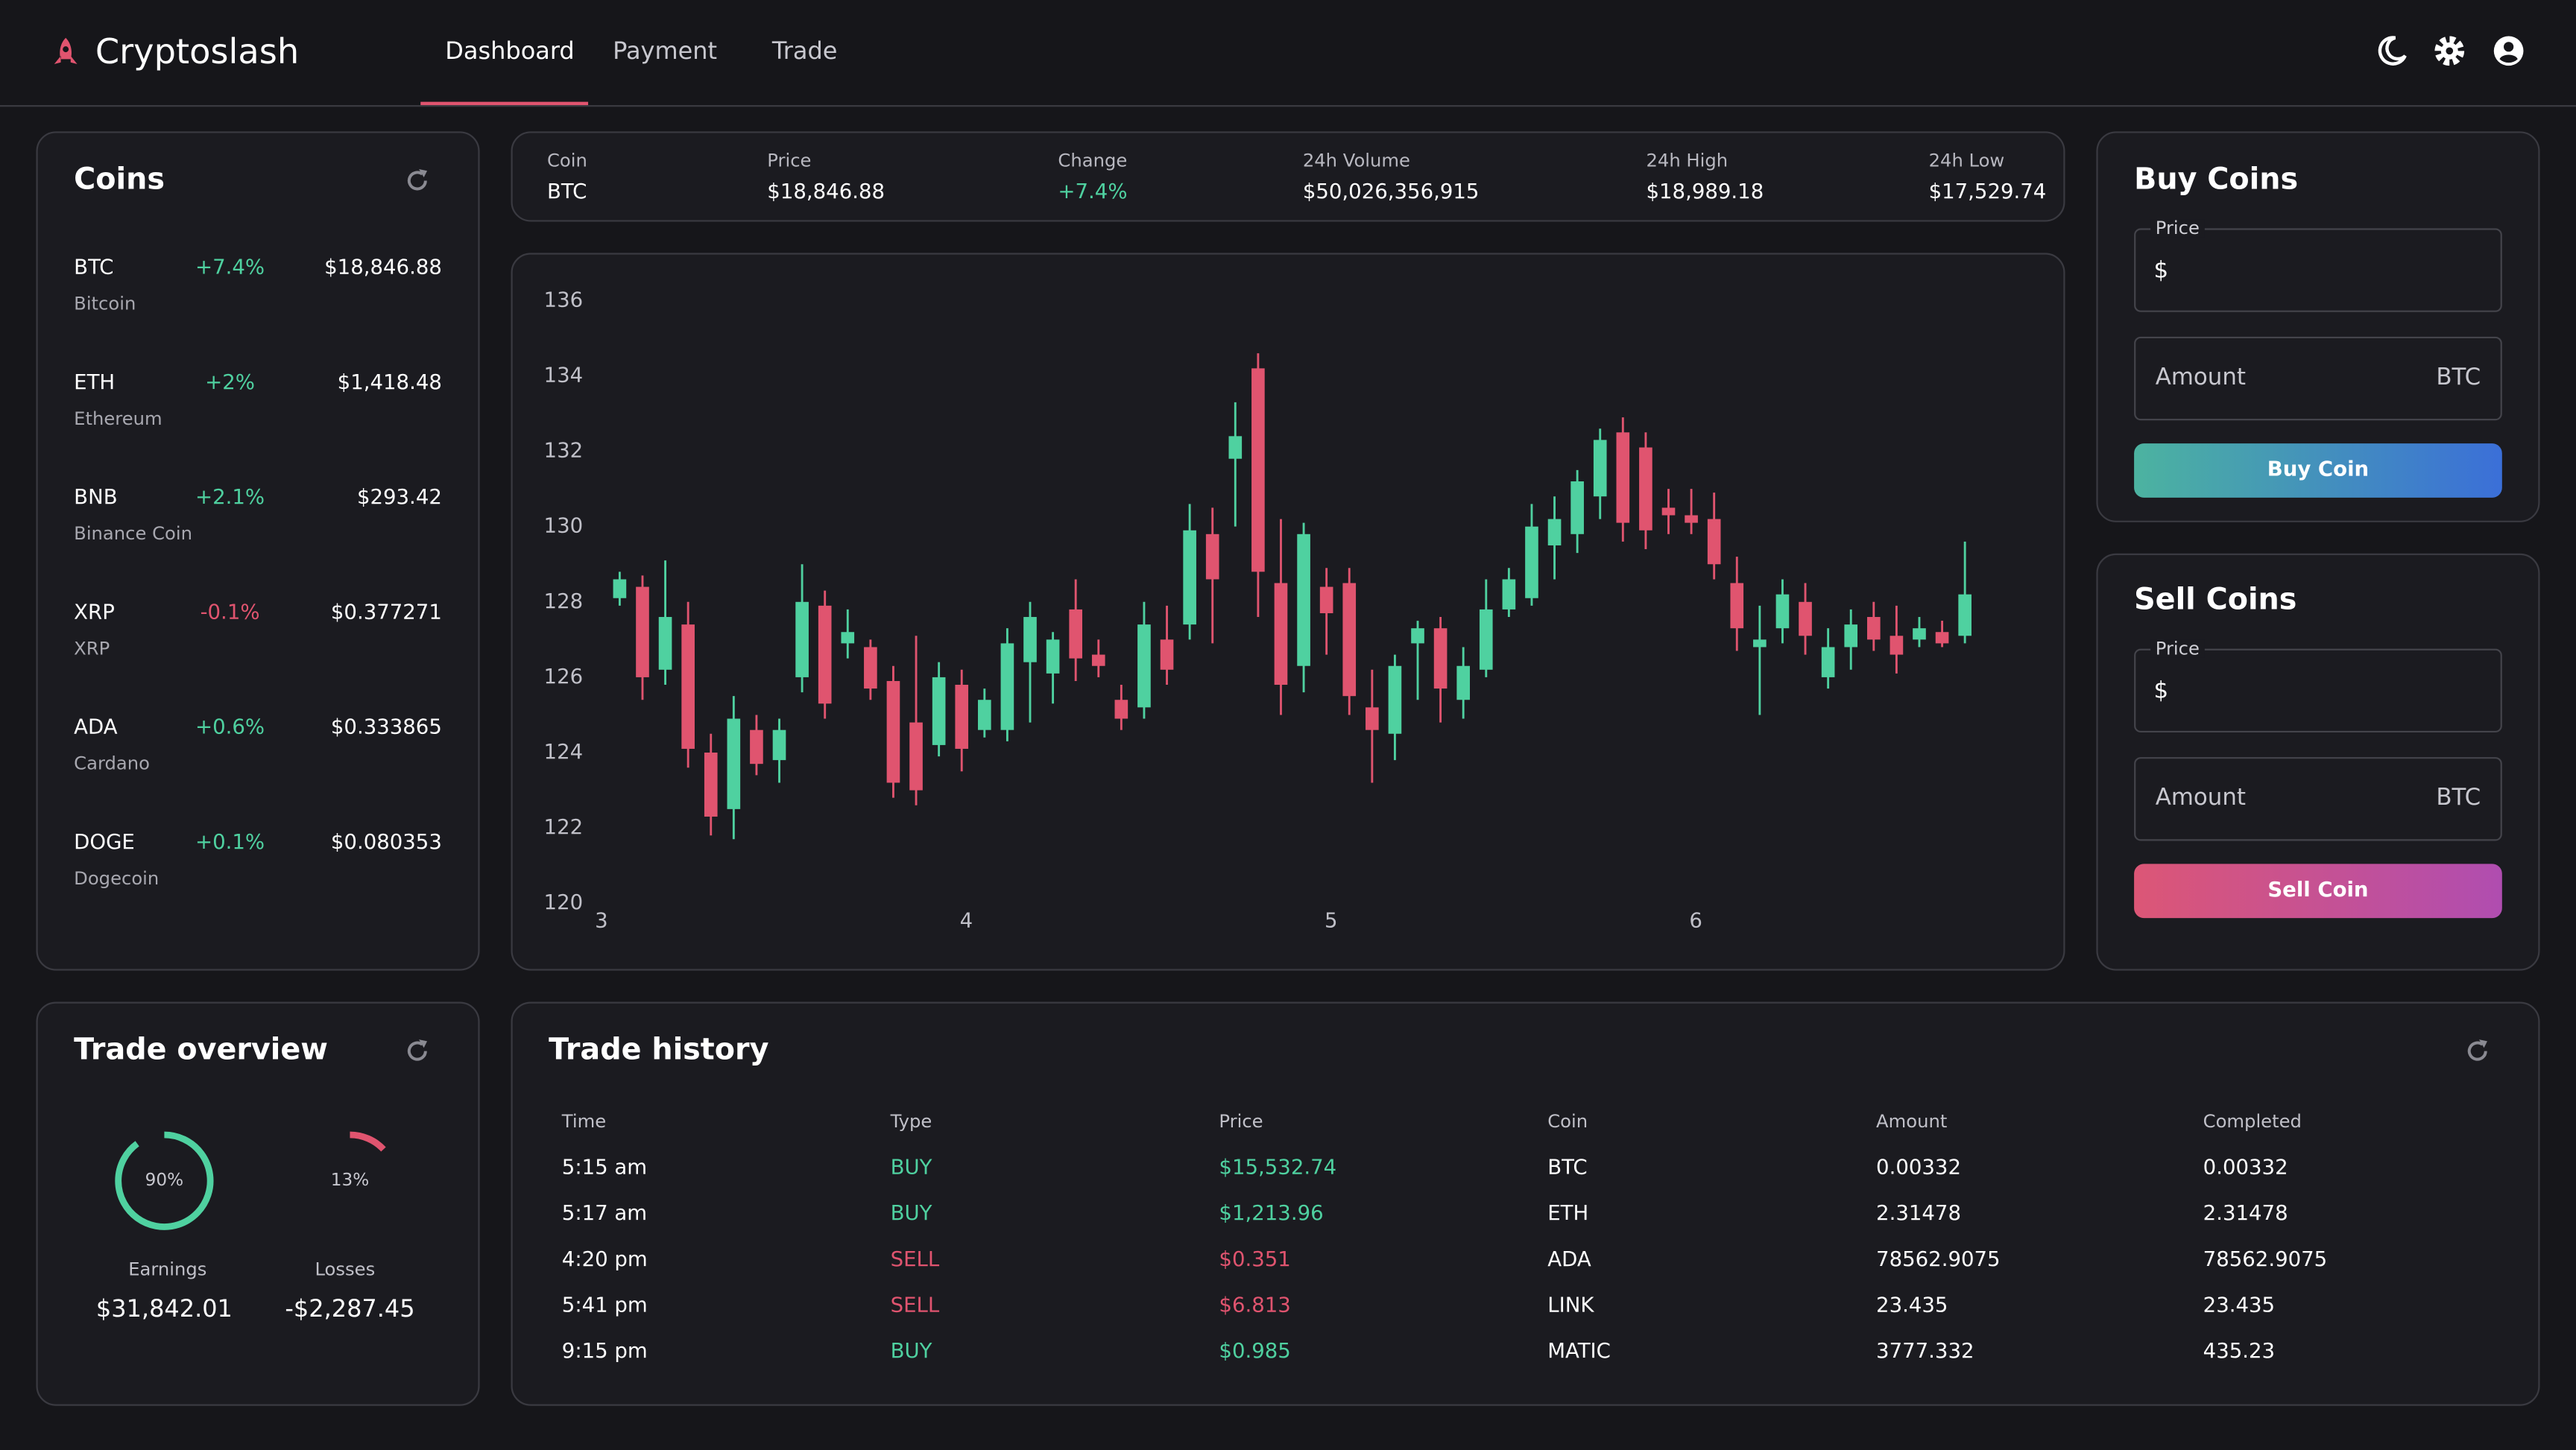 This screenshot has width=2576, height=1450. What do you see at coordinates (164, 1310) in the screenshot?
I see `overview-amount: $31,842.01` at bounding box center [164, 1310].